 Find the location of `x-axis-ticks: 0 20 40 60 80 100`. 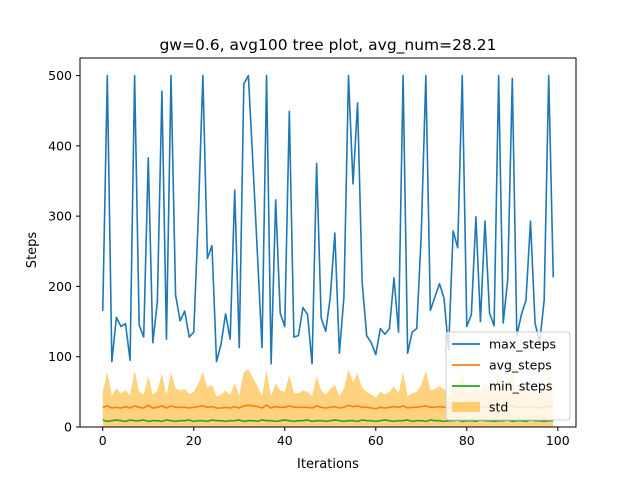

x-axis-ticks: 0 20 40 60 80 100 is located at coordinates (334, 437).